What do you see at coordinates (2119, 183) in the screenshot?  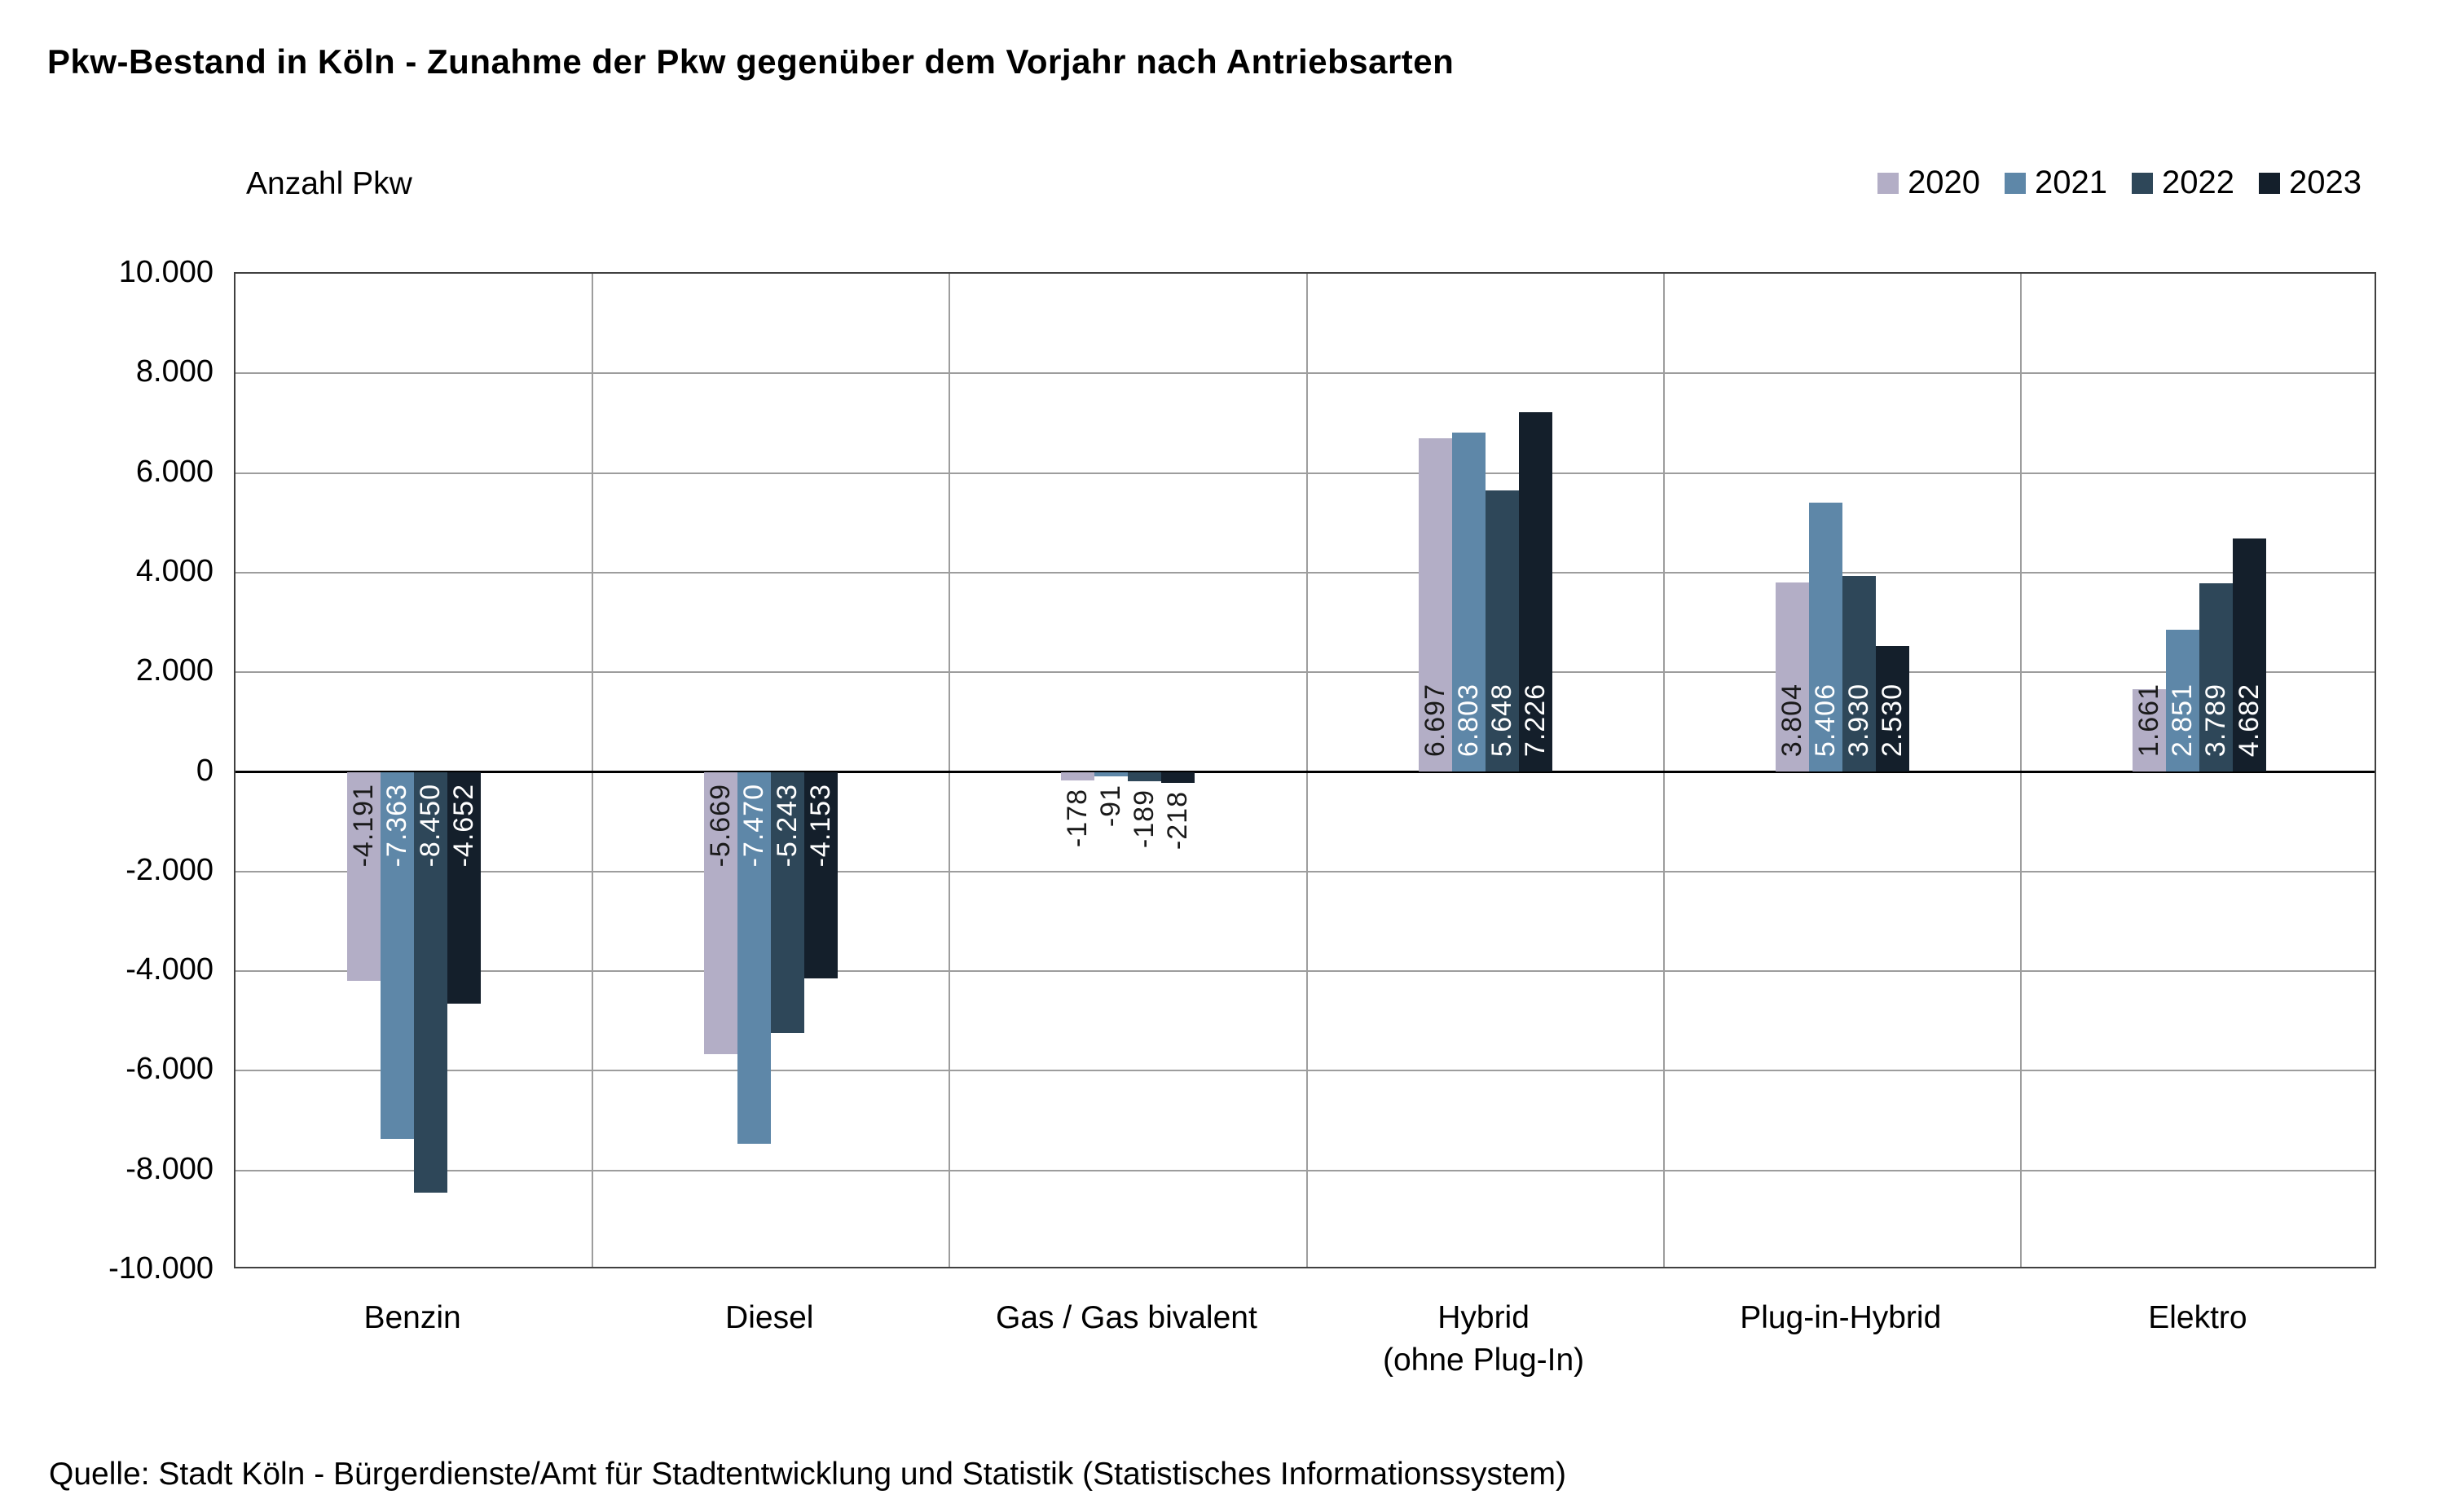 I see `chart-legend: 2020 2021 2022 2023` at bounding box center [2119, 183].